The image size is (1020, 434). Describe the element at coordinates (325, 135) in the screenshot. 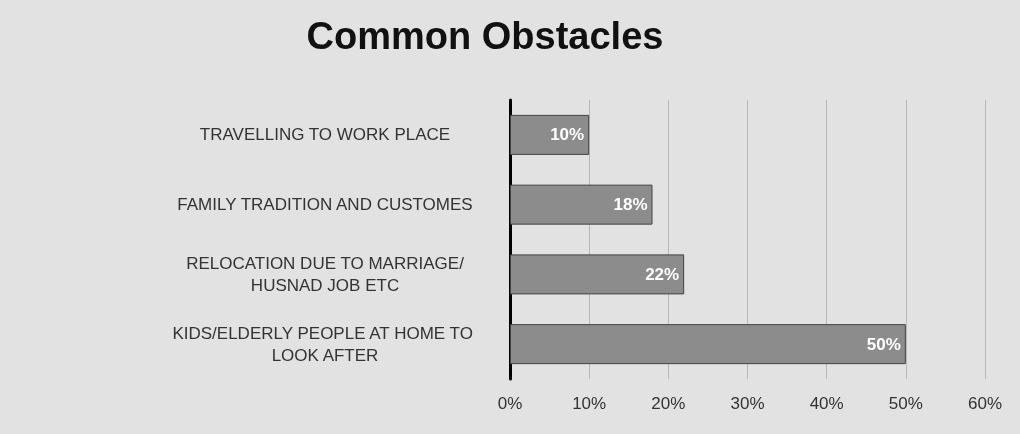

I see `y-tick-label: TRAVELLING TO WORK PLACE` at that location.